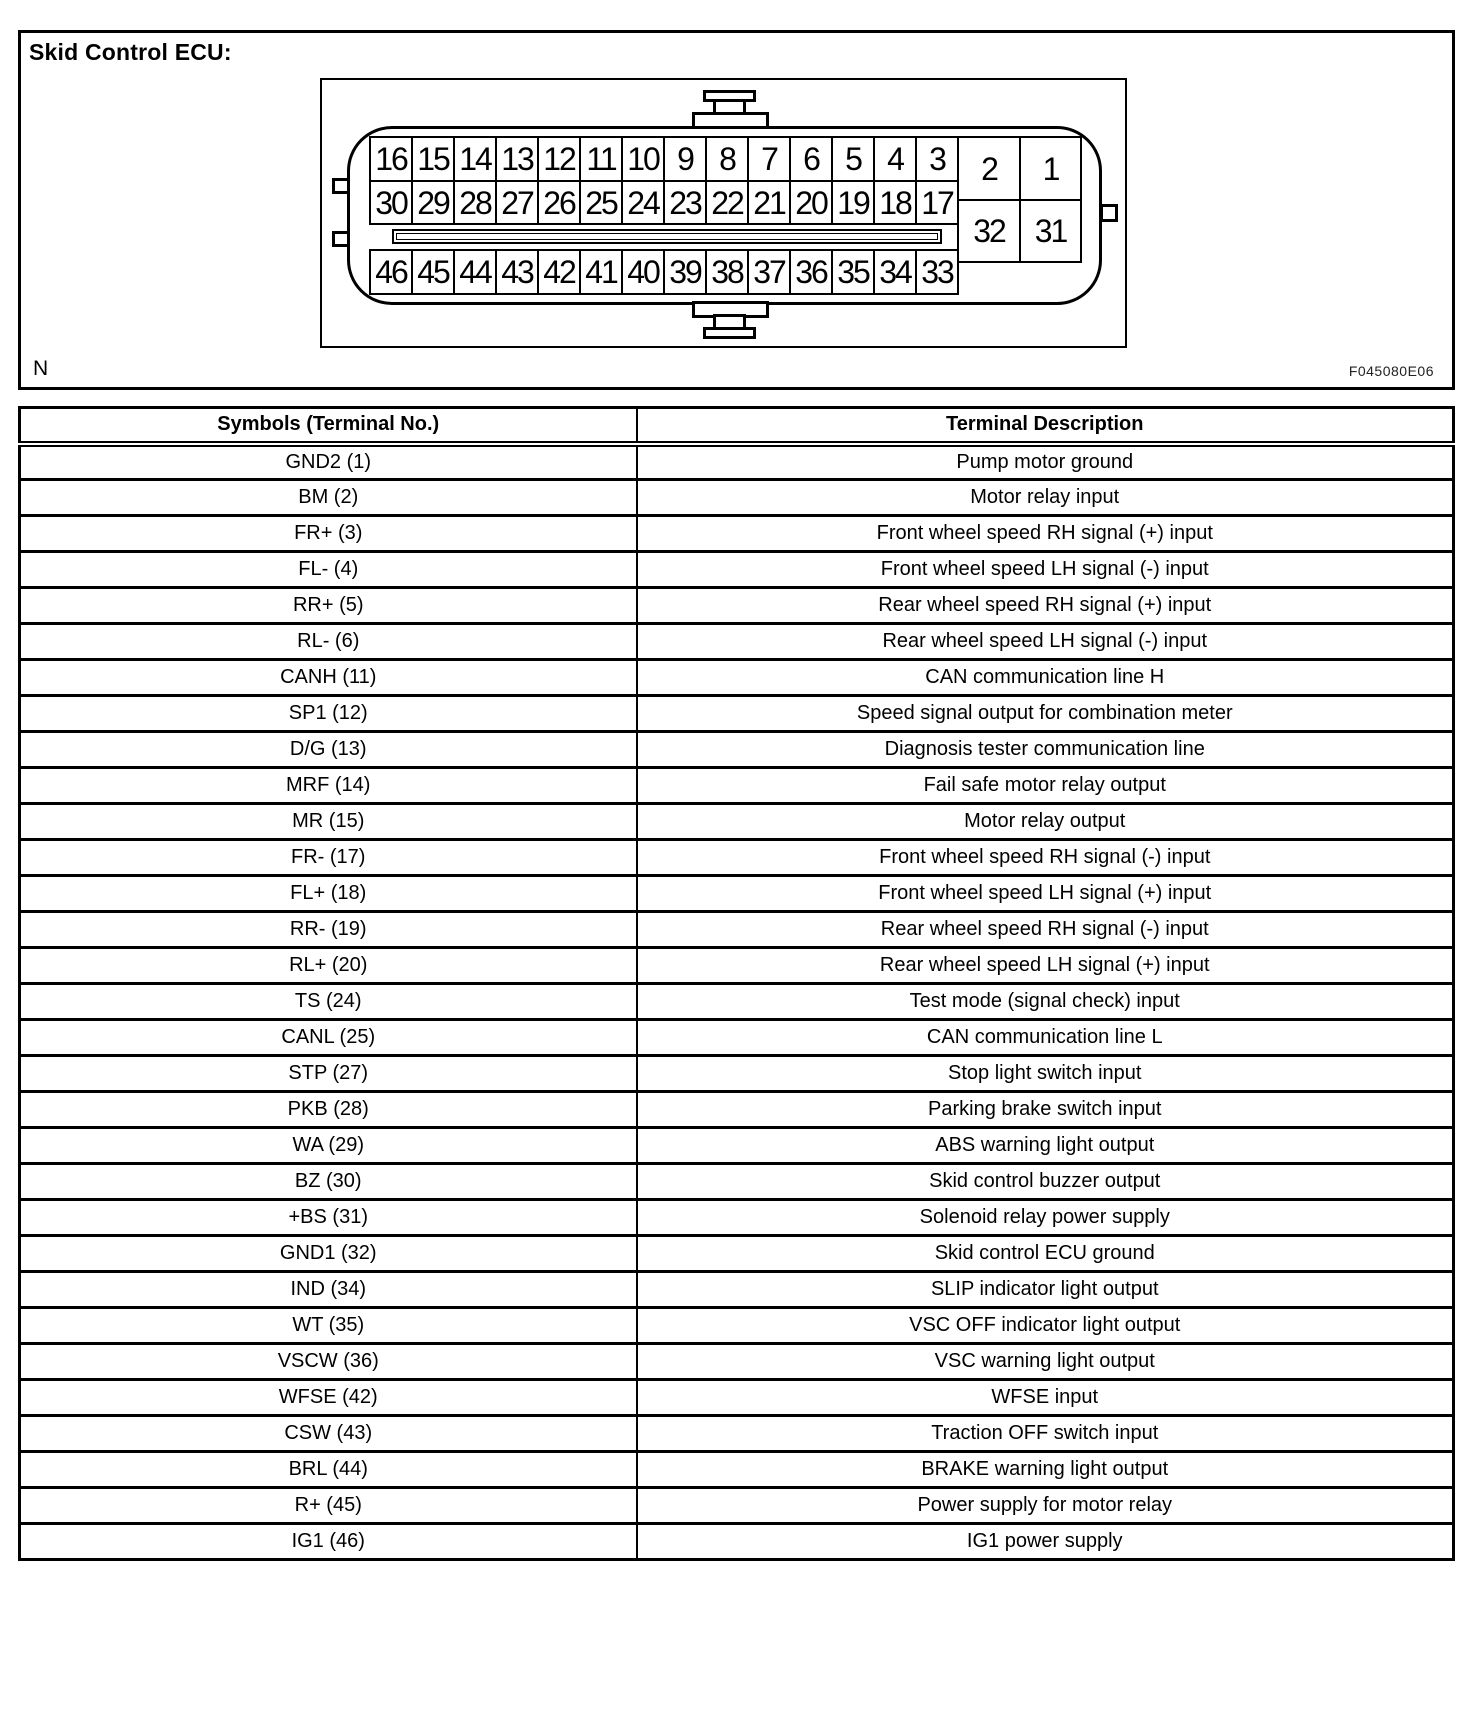  What do you see at coordinates (130, 52) in the screenshot?
I see `figure-title: Skid Control ECU:` at bounding box center [130, 52].